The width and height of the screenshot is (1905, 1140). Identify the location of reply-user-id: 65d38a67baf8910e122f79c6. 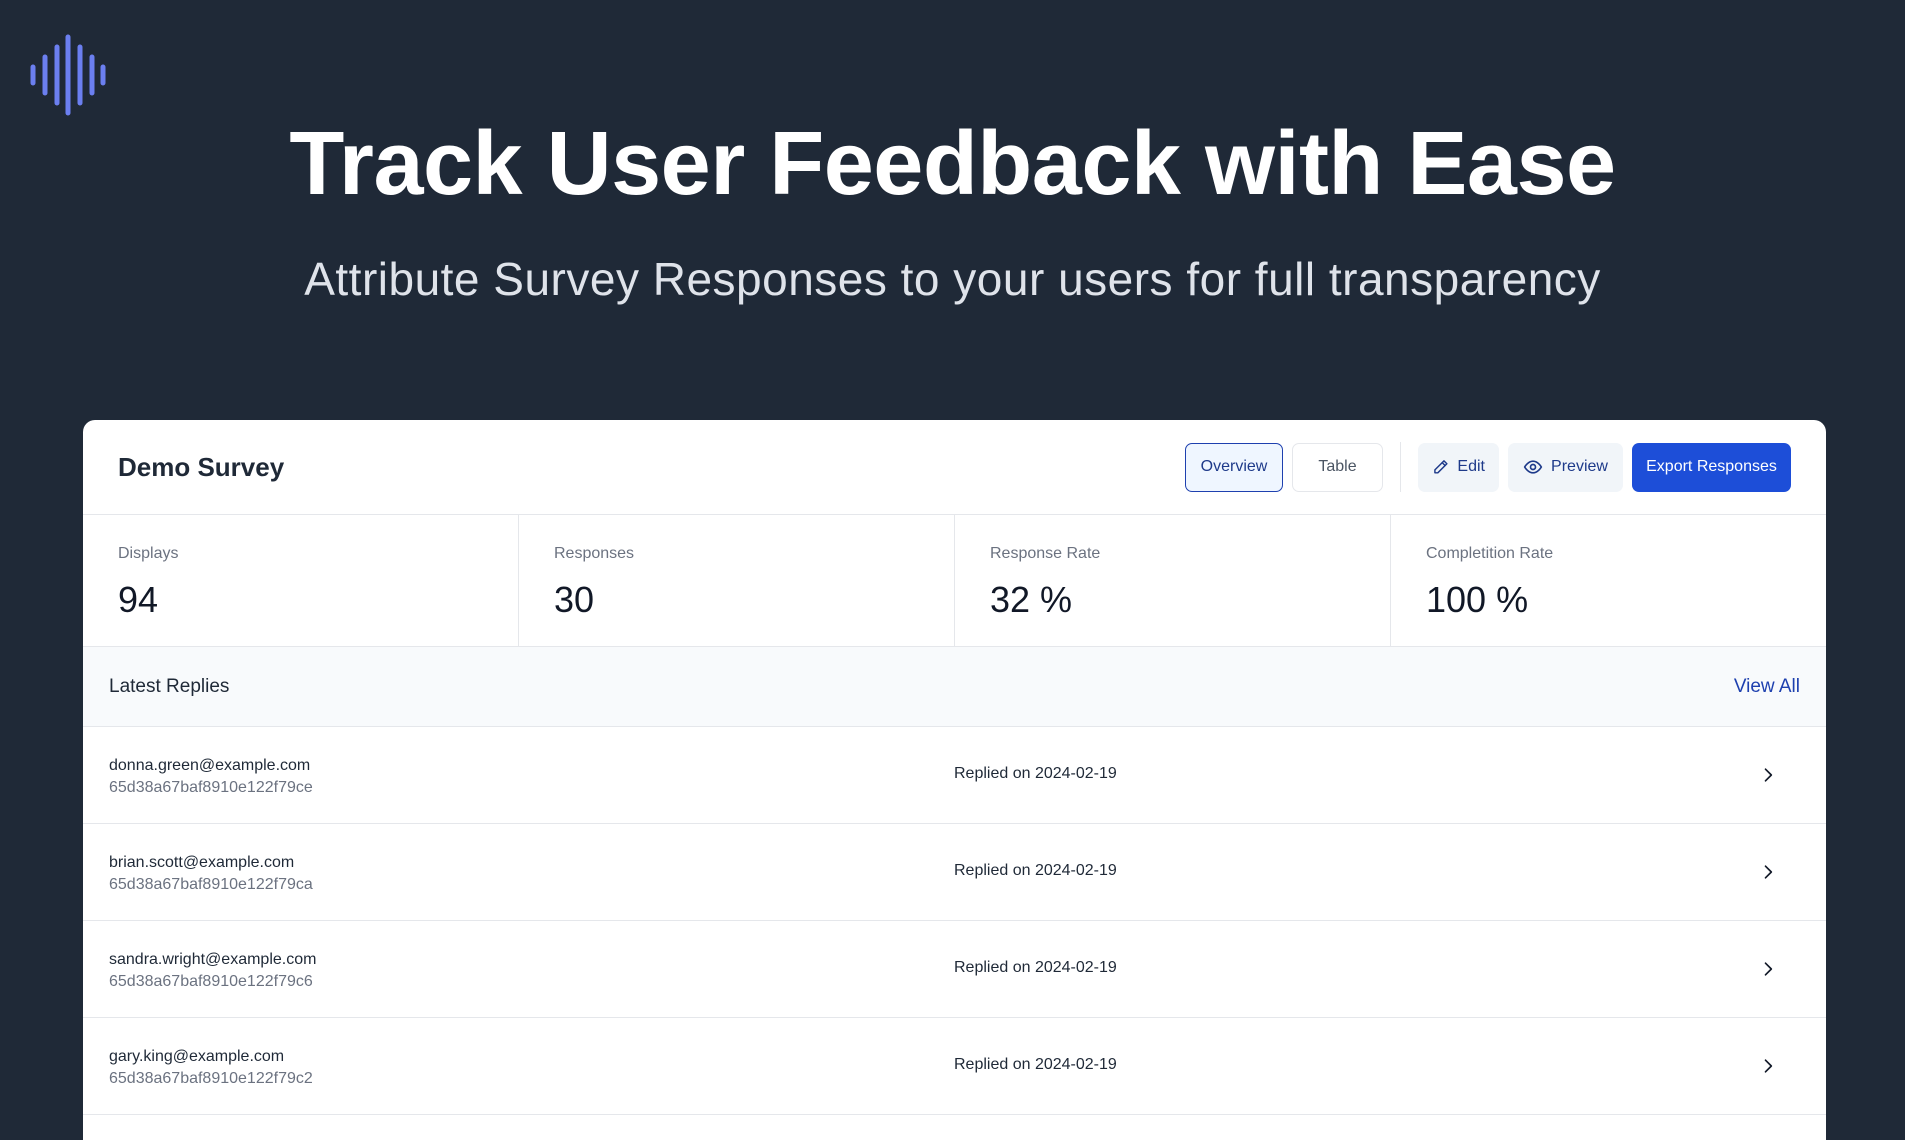
(211, 981).